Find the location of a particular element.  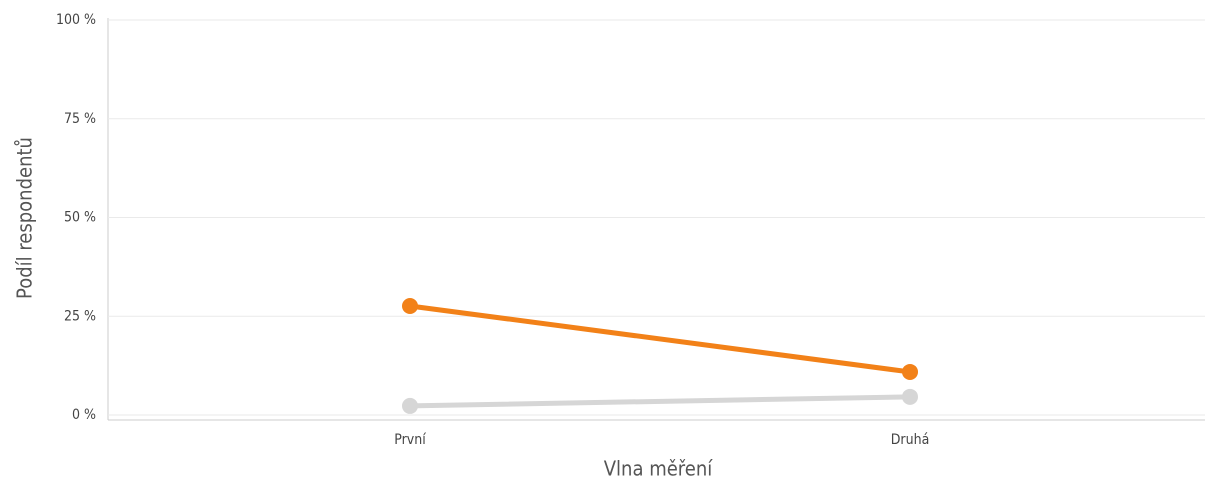

y-tick-label: 50 % is located at coordinates (80, 218).